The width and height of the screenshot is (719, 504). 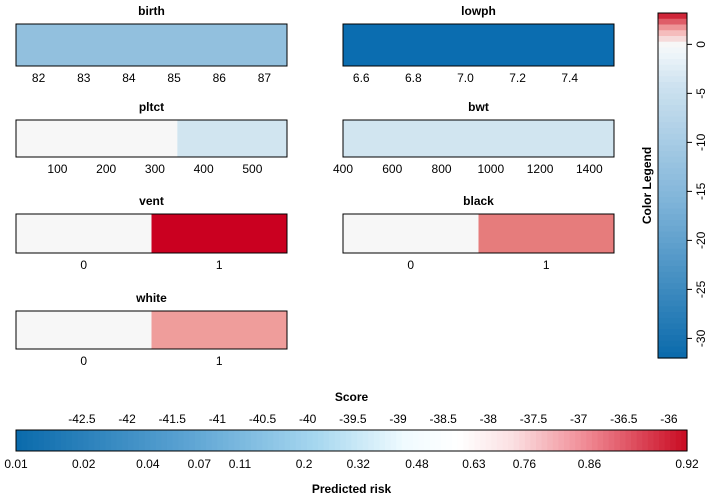 I want to click on vent-panel-title: vent, so click(x=151, y=201).